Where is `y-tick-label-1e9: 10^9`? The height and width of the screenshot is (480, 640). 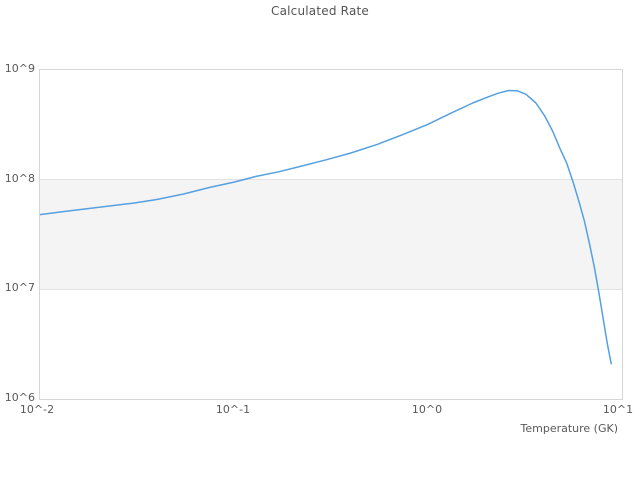
y-tick-label-1e9: 10^9 is located at coordinates (19, 68).